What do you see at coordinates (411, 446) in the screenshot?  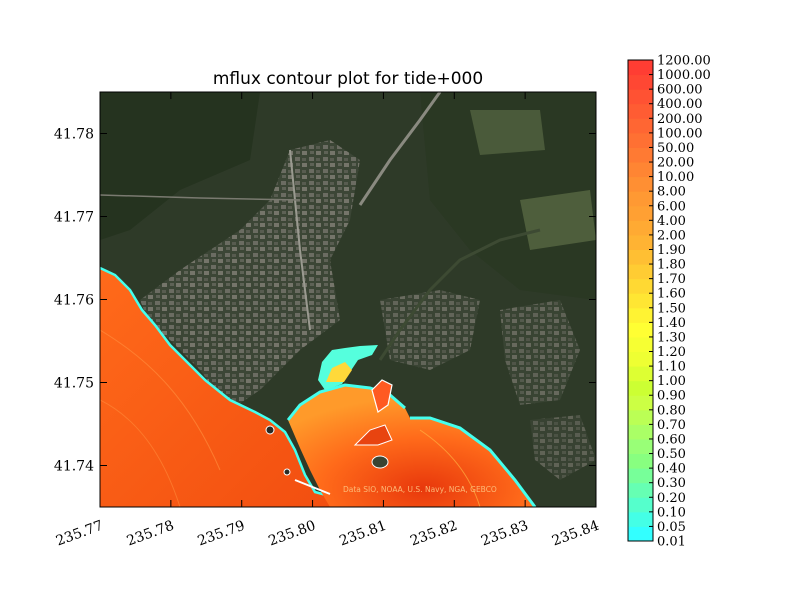 I see `bay-flux-field` at bounding box center [411, 446].